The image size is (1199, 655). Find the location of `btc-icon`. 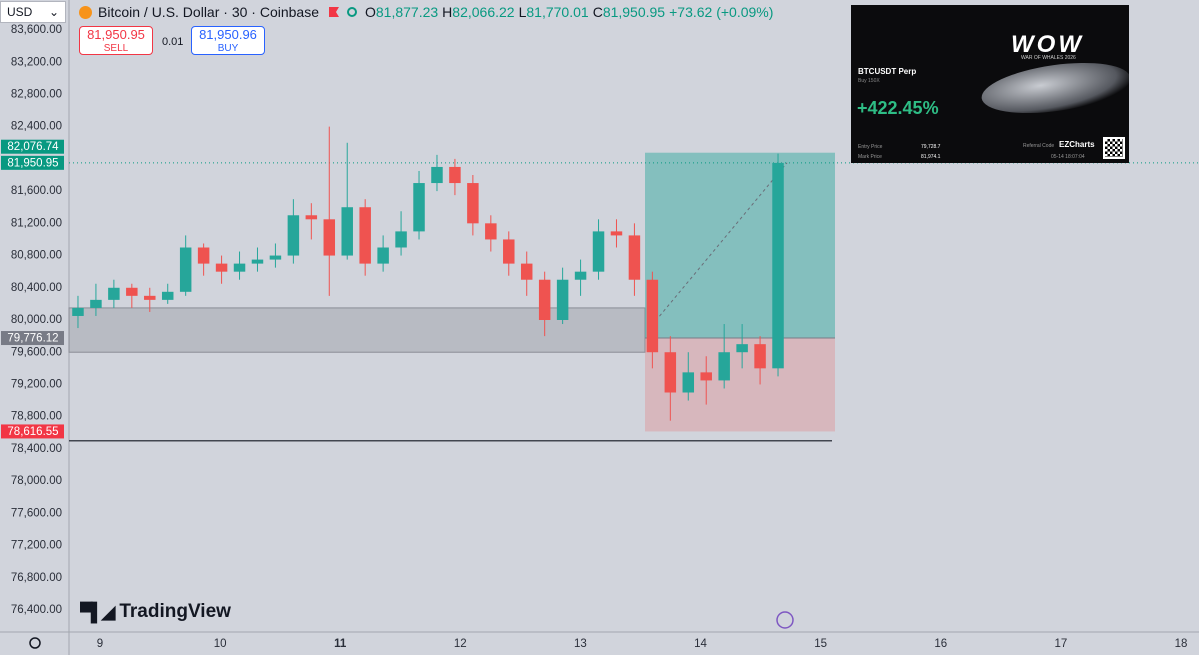

btc-icon is located at coordinates (85, 12).